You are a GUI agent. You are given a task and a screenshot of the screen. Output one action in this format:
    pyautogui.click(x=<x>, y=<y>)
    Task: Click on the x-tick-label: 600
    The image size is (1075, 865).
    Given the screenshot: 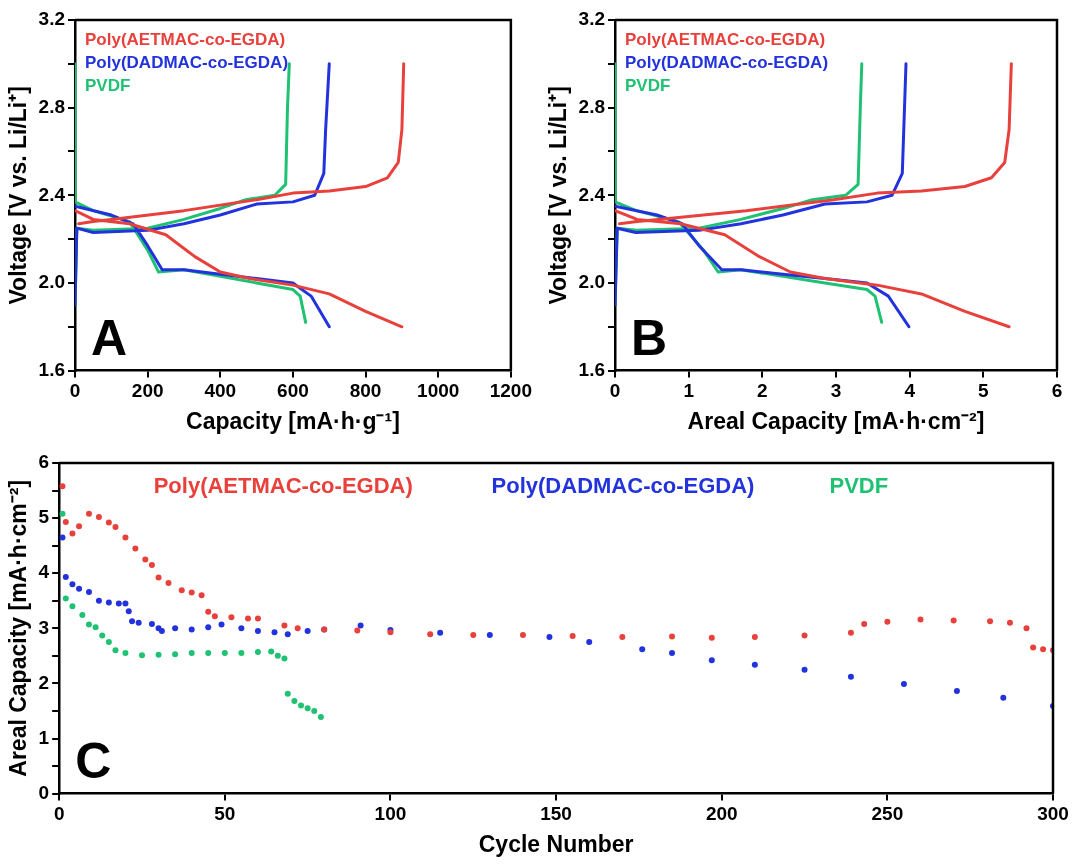 What is the action you would take?
    pyautogui.click(x=293, y=391)
    